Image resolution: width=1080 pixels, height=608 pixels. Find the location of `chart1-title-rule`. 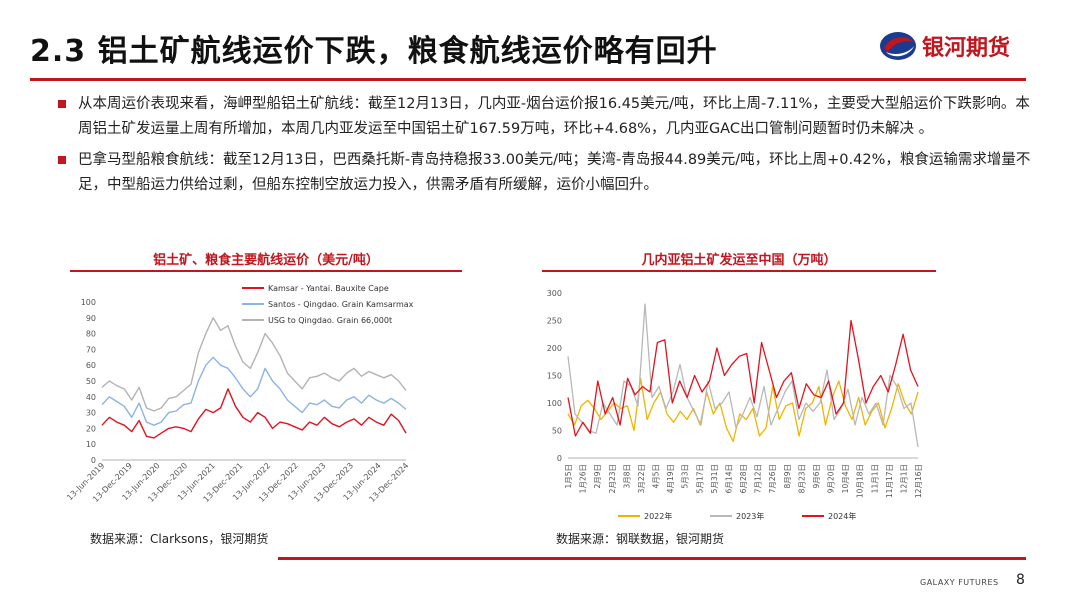

chart1-title-rule is located at coordinates (266, 271).